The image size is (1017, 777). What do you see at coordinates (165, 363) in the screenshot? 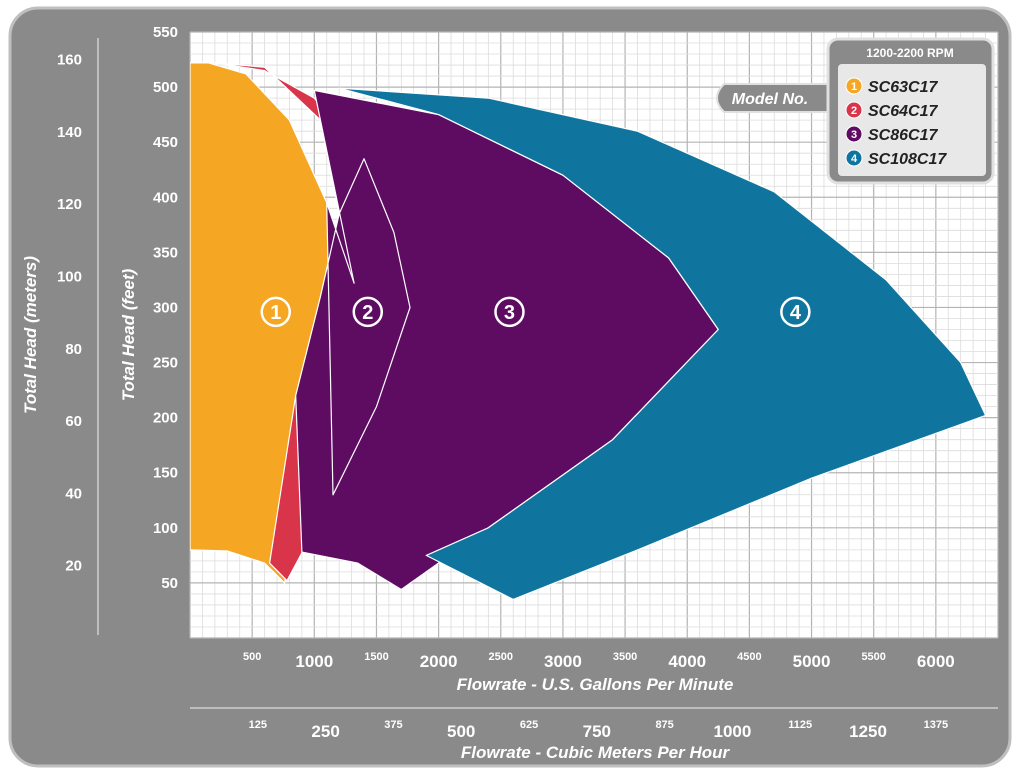
I see `feet-tick-label: 250` at bounding box center [165, 363].